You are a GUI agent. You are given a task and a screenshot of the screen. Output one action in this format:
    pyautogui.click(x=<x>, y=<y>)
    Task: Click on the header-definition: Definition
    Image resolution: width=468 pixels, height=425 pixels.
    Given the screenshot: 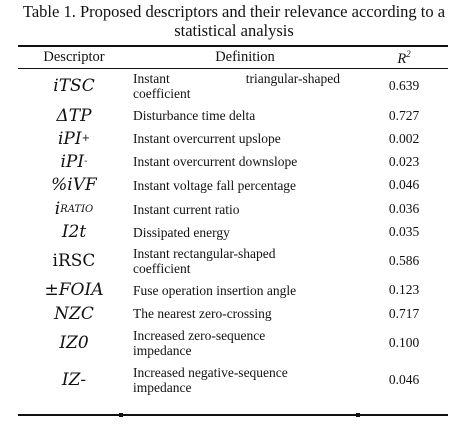 What is the action you would take?
    pyautogui.click(x=245, y=57)
    